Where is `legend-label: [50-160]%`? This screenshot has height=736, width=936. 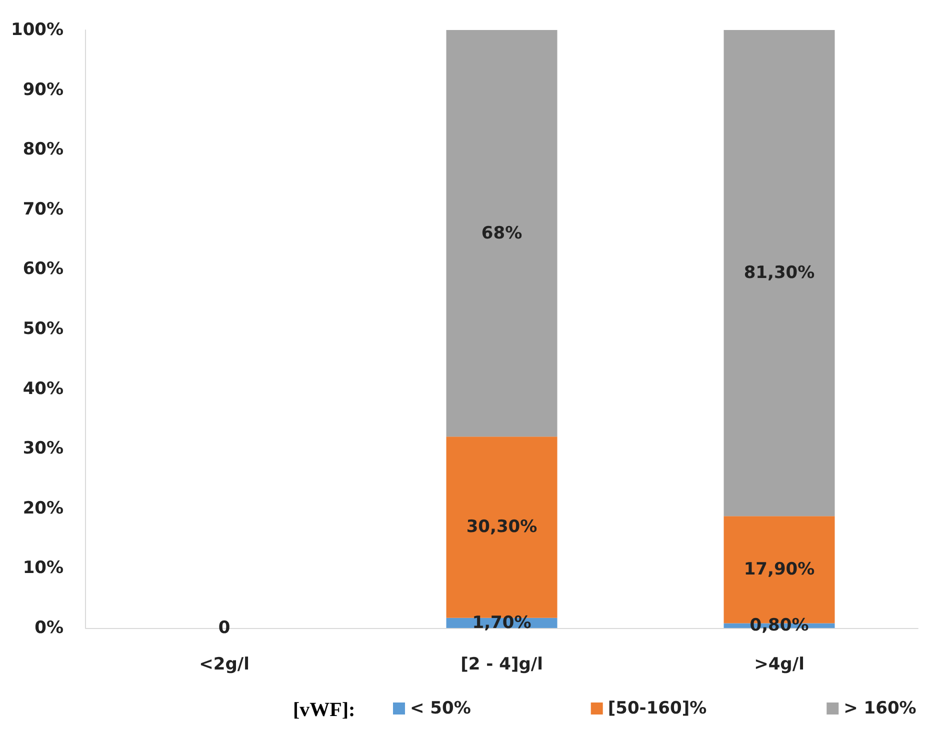
legend-label: [50-160]% is located at coordinates (657, 708).